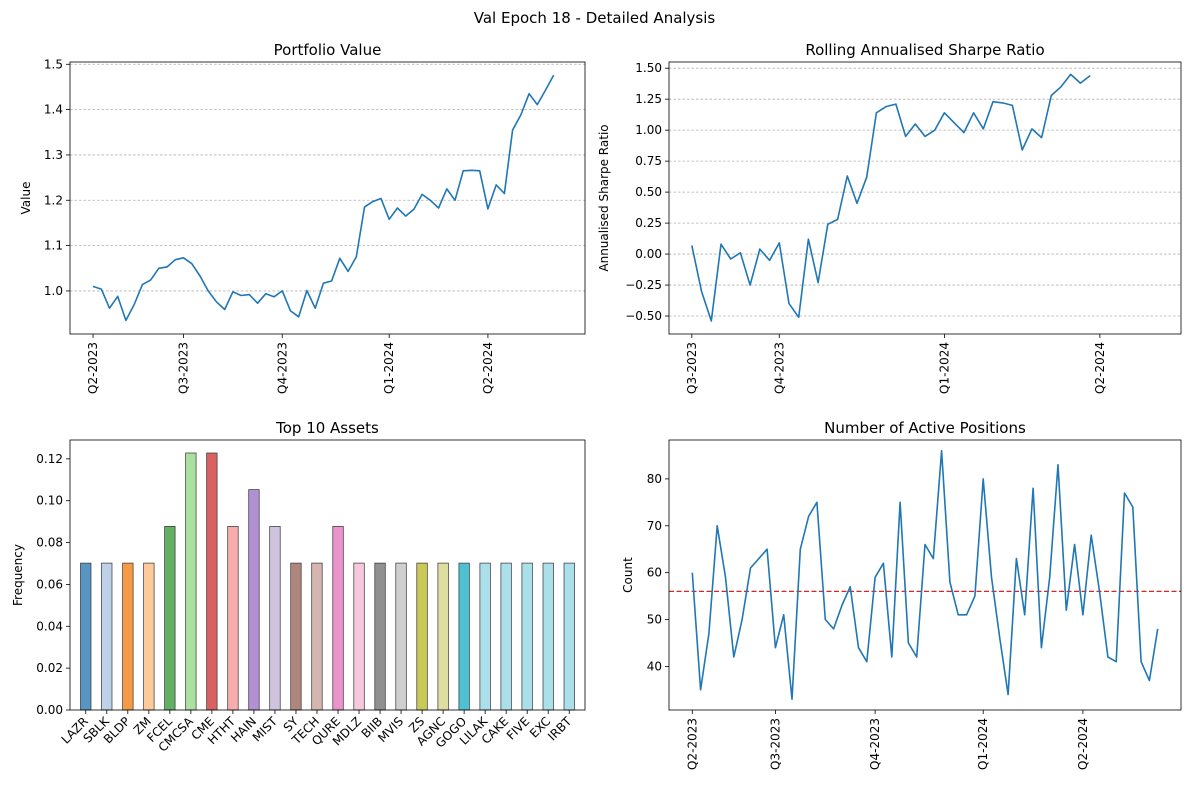  What do you see at coordinates (18, 575) in the screenshot?
I see `y-axis-label: Frequency` at bounding box center [18, 575].